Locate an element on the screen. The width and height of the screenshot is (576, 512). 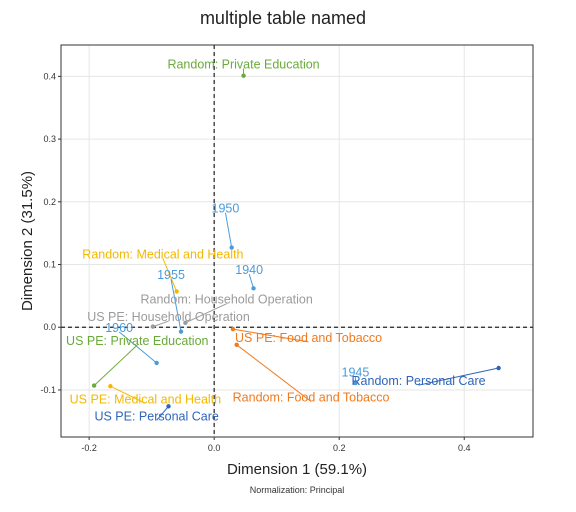
point-label: 1950 is located at coordinates (226, 209).